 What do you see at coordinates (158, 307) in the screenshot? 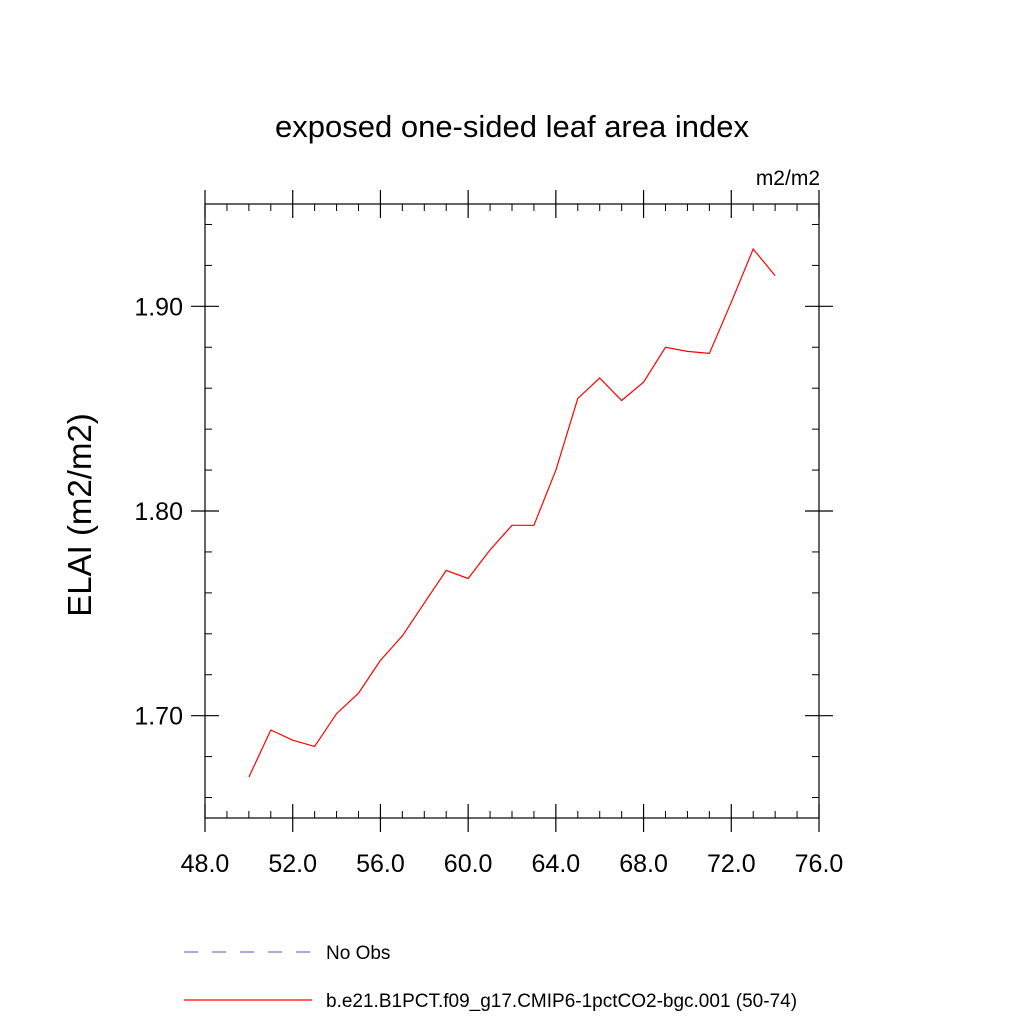
I see `y-tick-label: 1.90` at bounding box center [158, 307].